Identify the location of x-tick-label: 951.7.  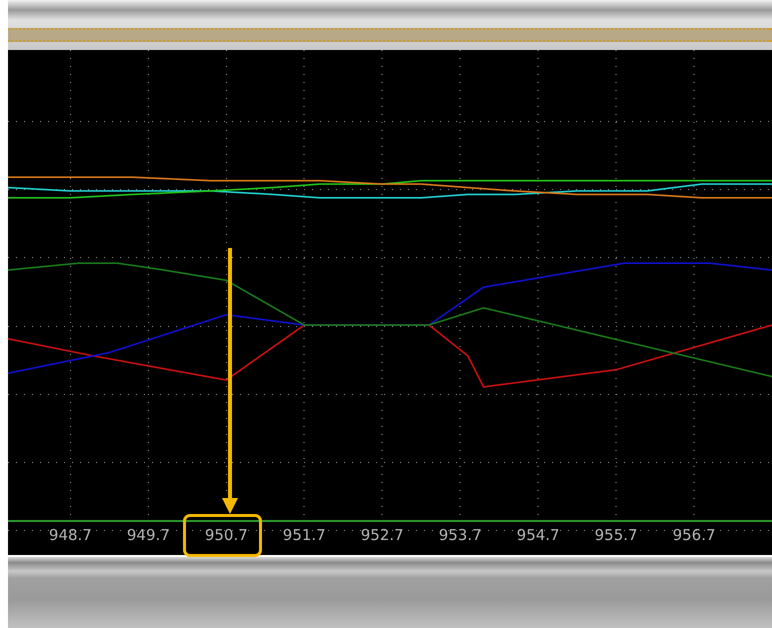
(304, 535).